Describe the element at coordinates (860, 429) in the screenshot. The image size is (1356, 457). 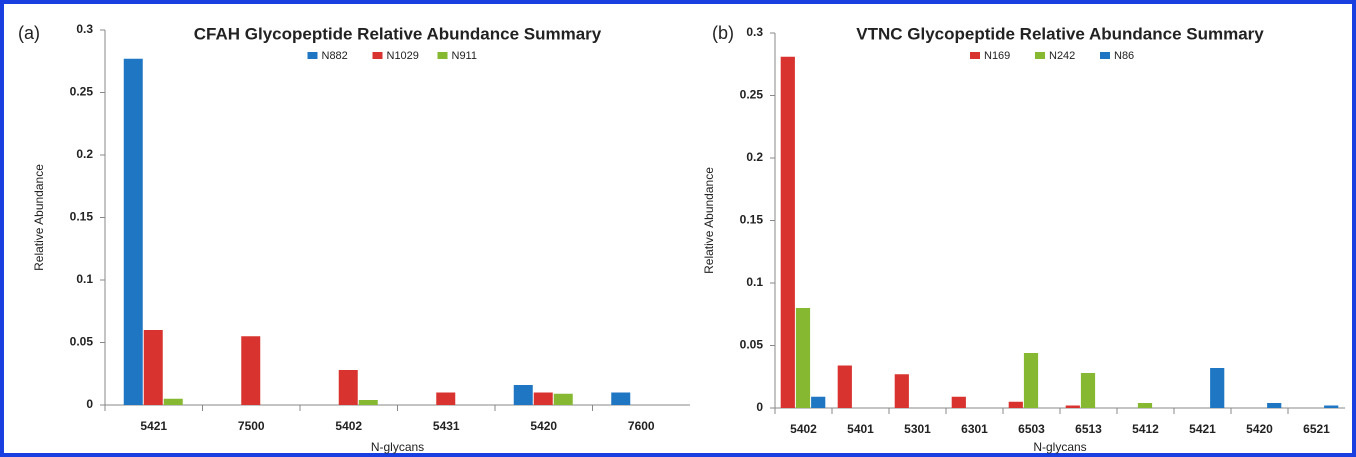
I see `x-tick-label: 5401` at that location.